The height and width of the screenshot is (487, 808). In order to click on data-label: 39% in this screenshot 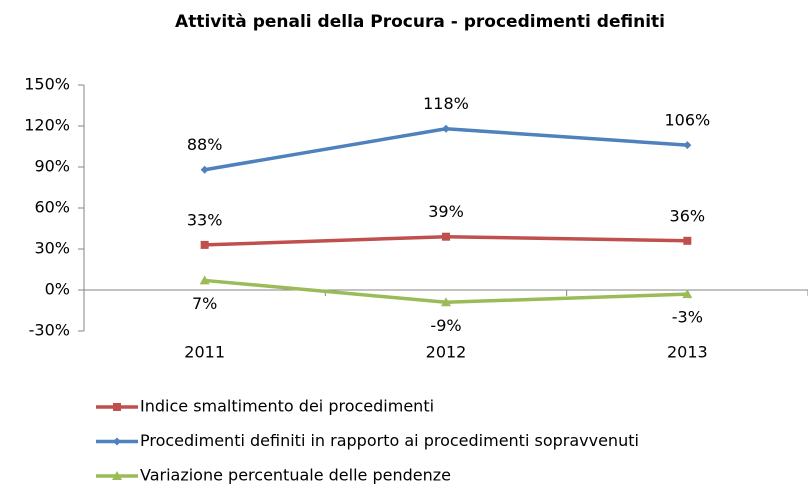, I will do `click(446, 211)`.